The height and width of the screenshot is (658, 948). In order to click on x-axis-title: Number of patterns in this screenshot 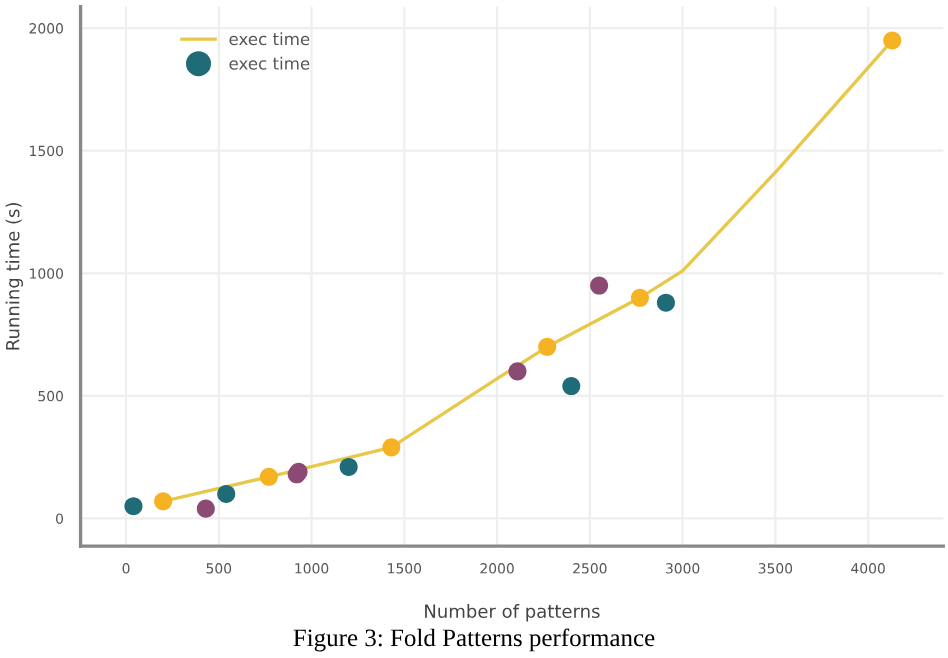, I will do `click(512, 613)`.